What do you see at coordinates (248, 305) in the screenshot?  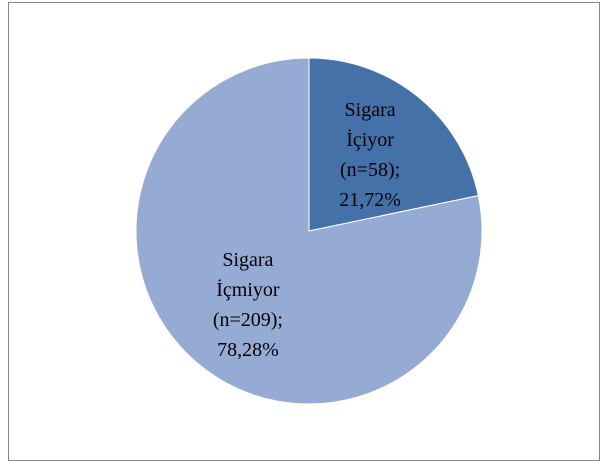 I see `data-label: Sigara İçmiyor (n=209); 78,28%` at bounding box center [248, 305].